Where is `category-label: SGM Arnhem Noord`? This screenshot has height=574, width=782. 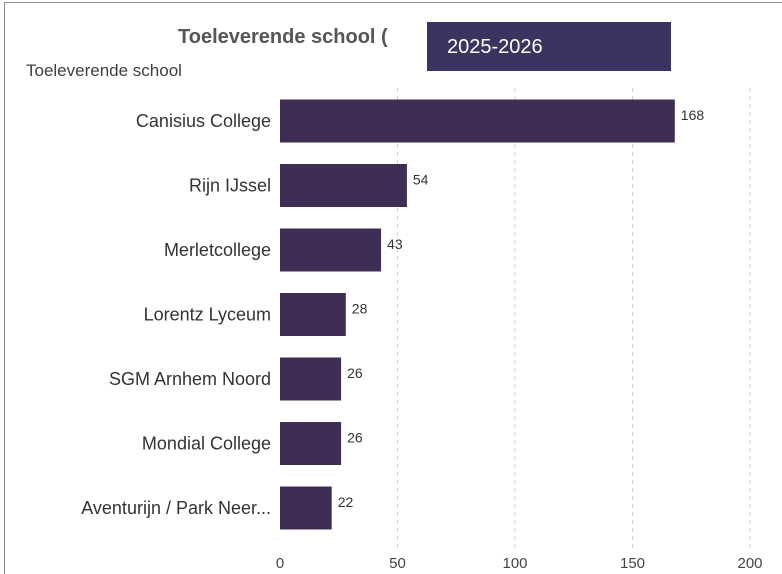
category-label: SGM Arnhem Noord is located at coordinates (190, 379).